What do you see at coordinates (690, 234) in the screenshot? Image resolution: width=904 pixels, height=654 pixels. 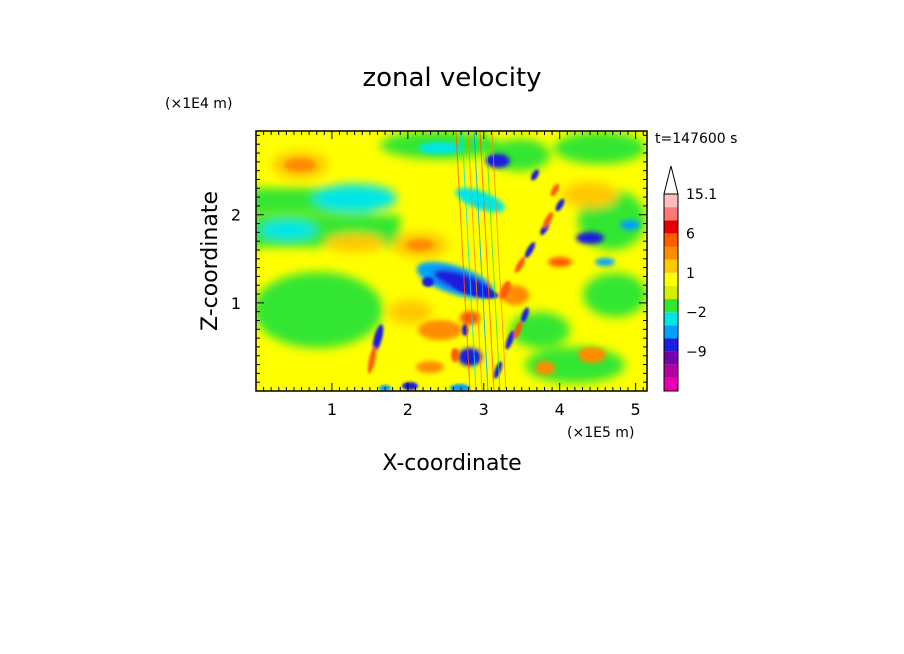 I see `colorbar-tick-label: 6` at bounding box center [690, 234].